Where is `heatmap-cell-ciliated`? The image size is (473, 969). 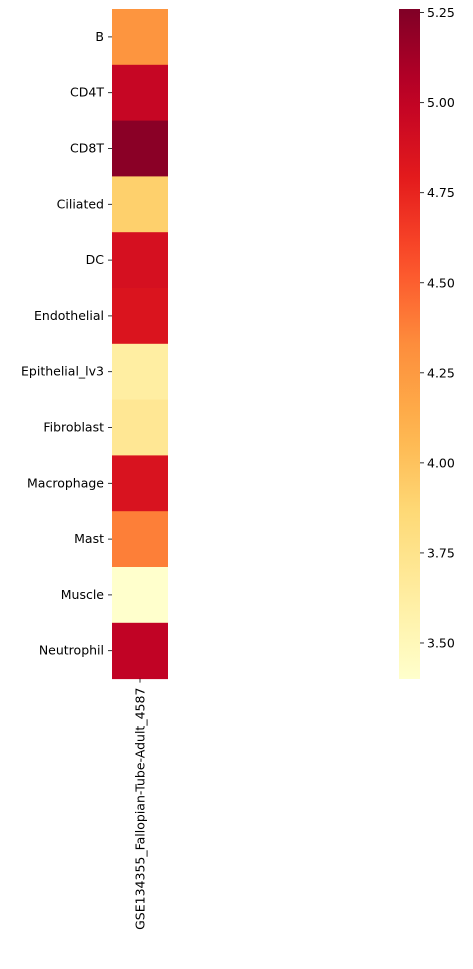 heatmap-cell-ciliated is located at coordinates (140, 204).